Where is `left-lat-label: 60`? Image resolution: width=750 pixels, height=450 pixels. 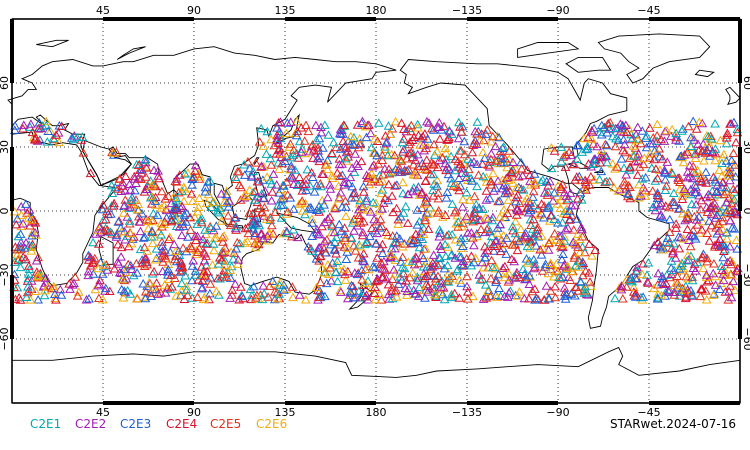
left-lat-label: 60 is located at coordinates (5, 83).